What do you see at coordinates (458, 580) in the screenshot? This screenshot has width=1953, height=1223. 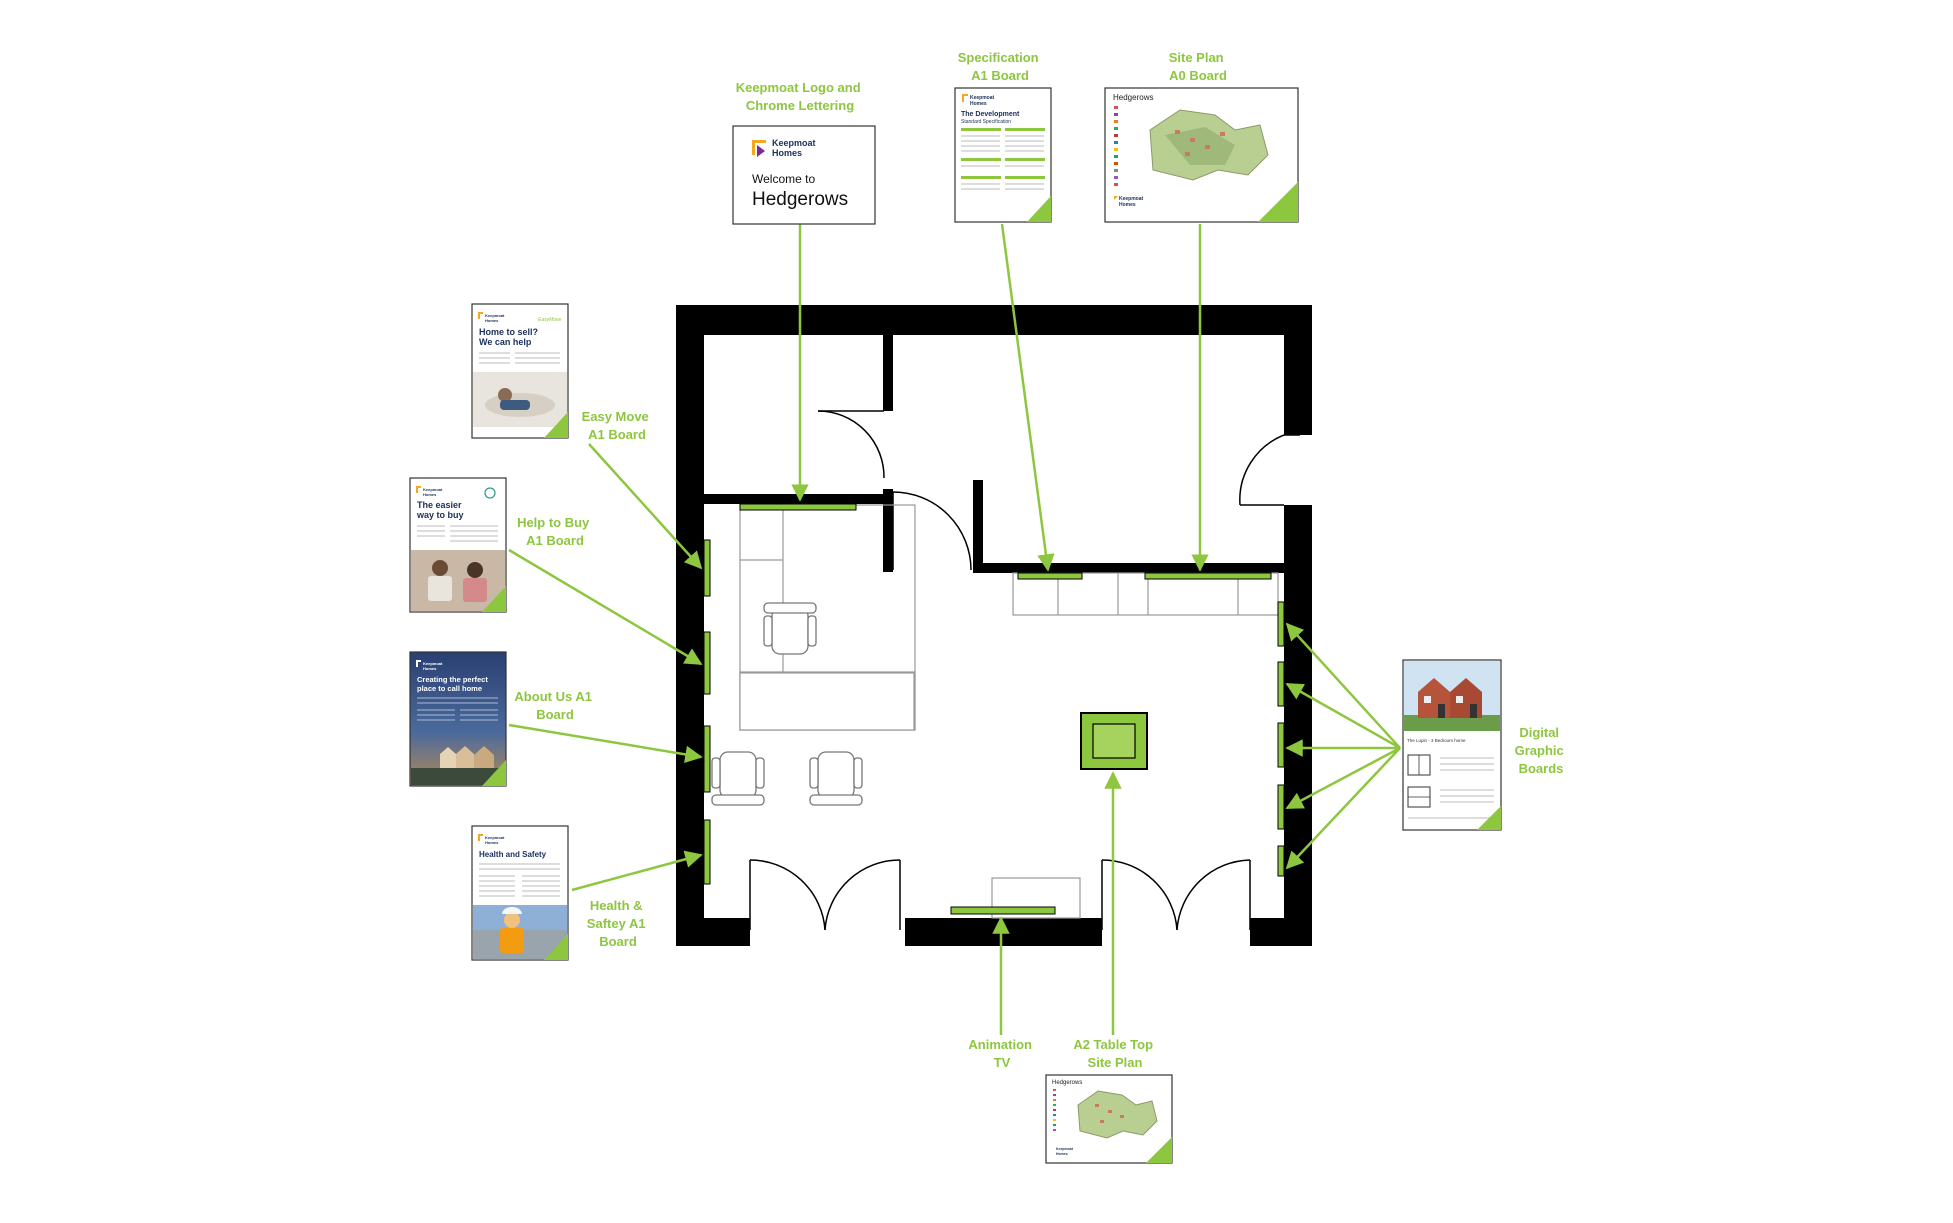 I see `helptobuy-photo` at bounding box center [458, 580].